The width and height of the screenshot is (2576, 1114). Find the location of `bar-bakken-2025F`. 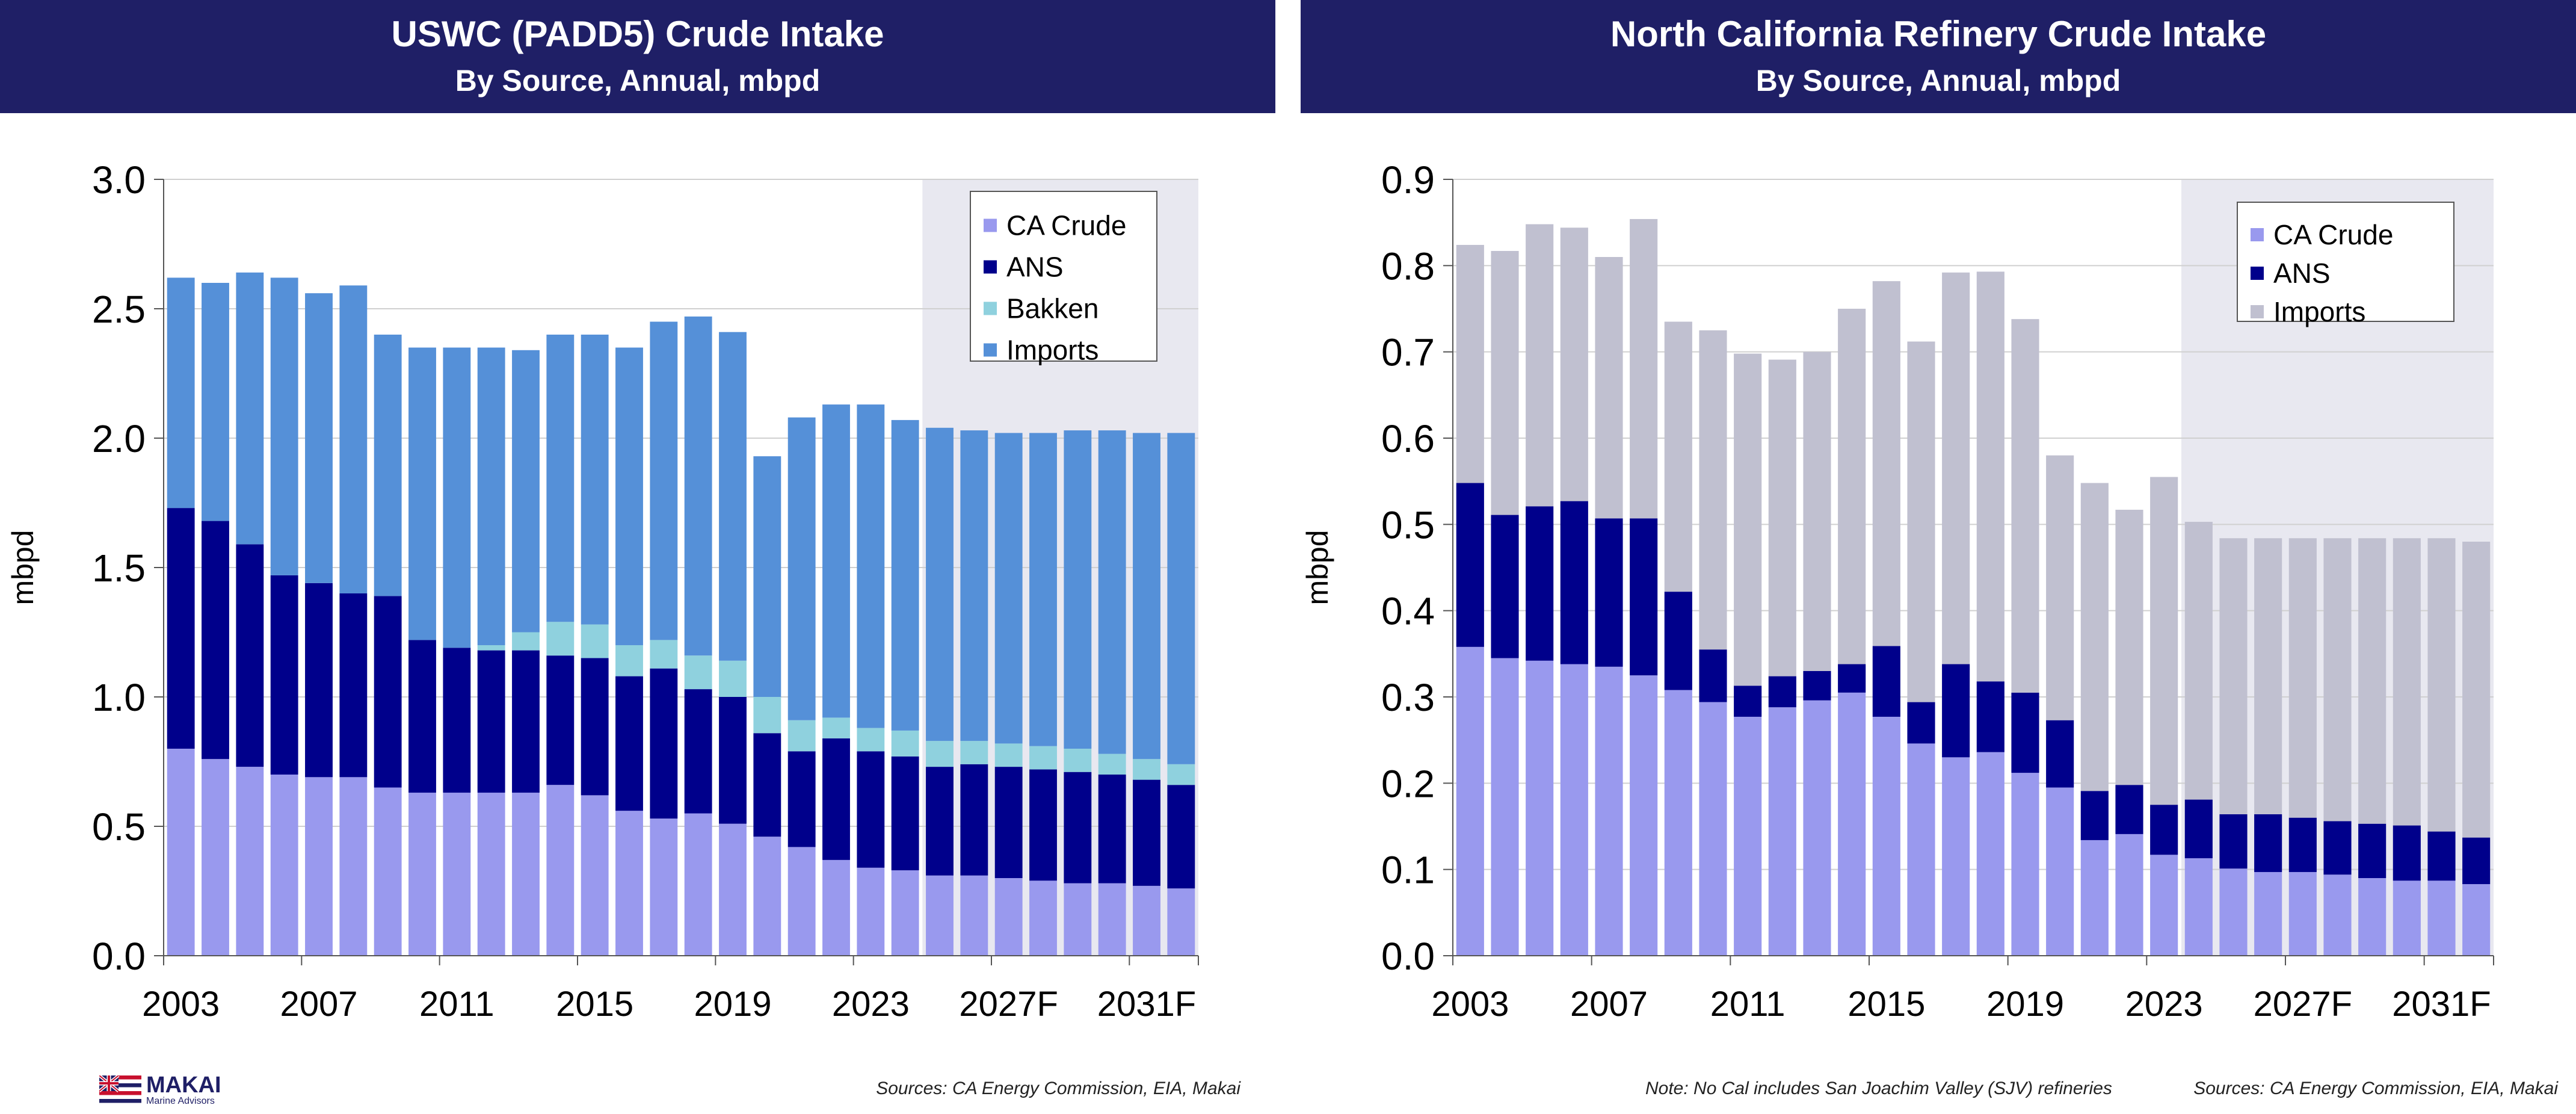

bar-bakken-2025F is located at coordinates (940, 754).